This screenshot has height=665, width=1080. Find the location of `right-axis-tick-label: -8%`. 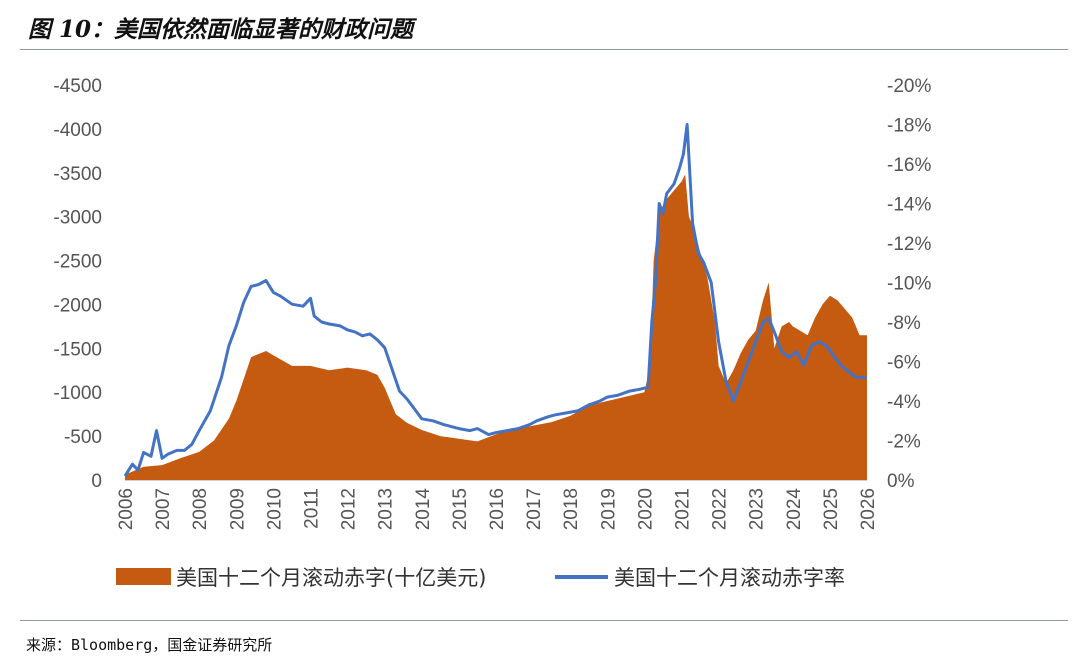

right-axis-tick-label: -8% is located at coordinates (904, 323).